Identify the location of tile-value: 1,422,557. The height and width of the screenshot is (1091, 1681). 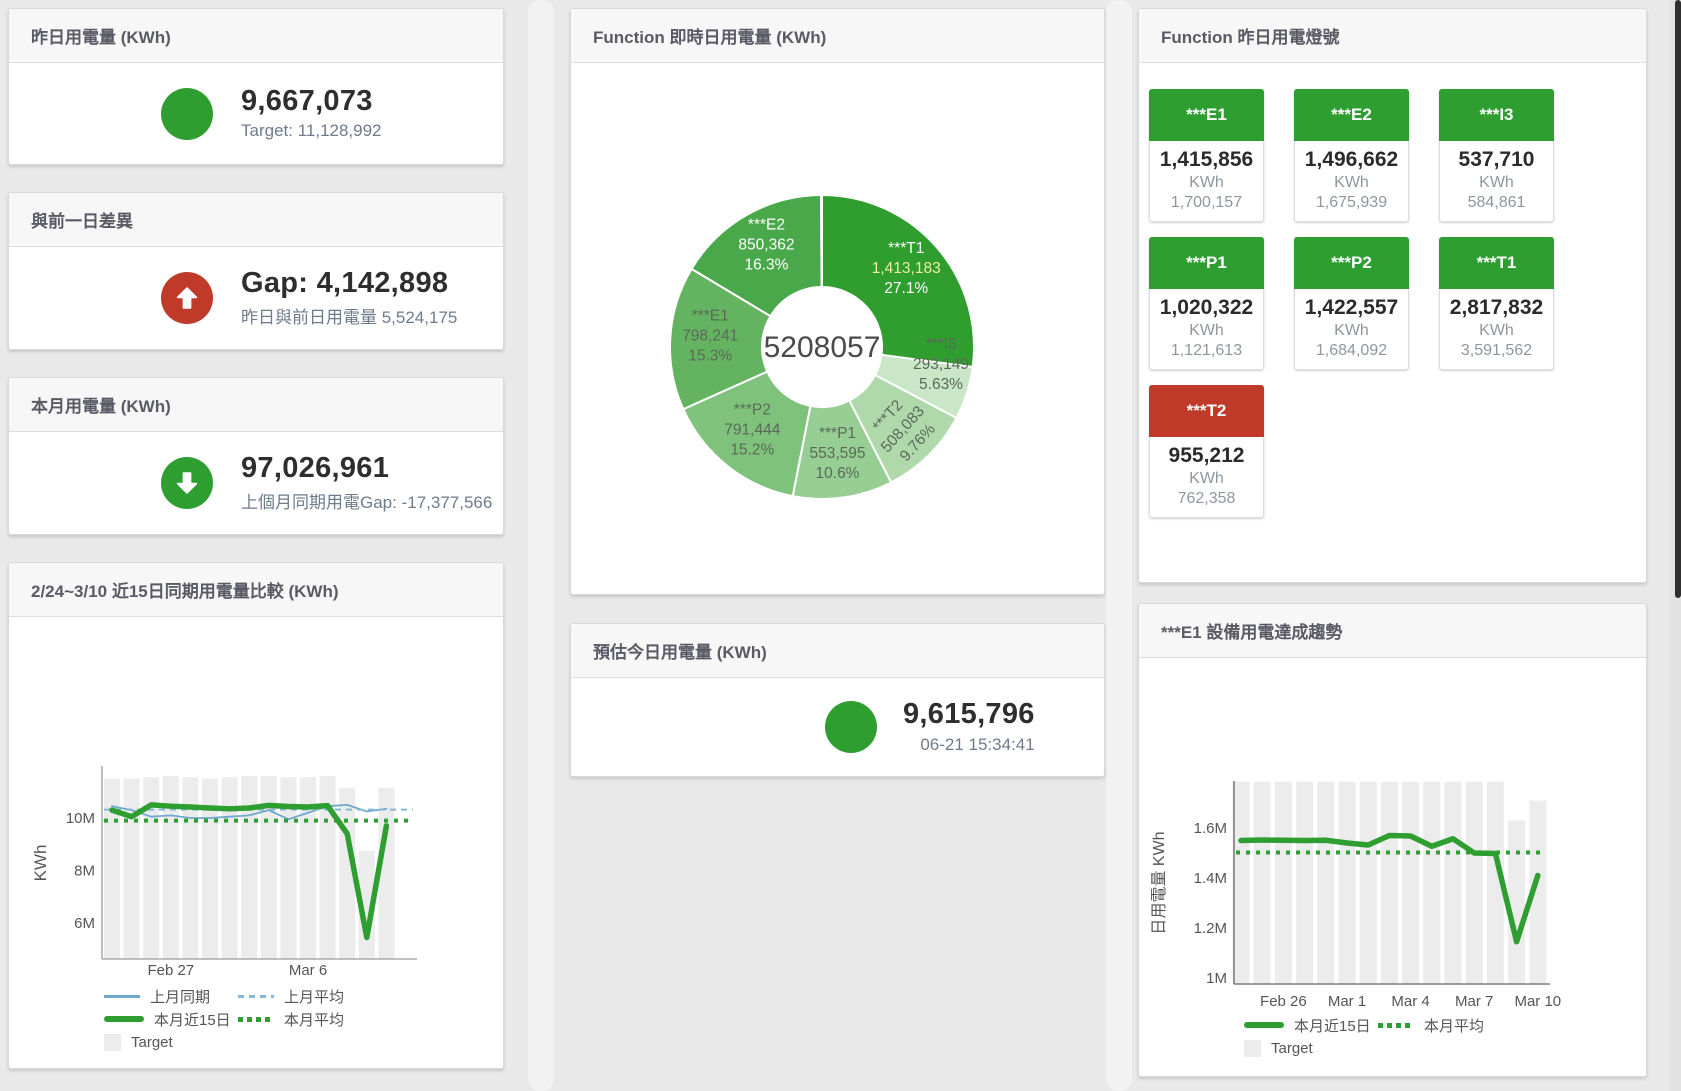
(1351, 307).